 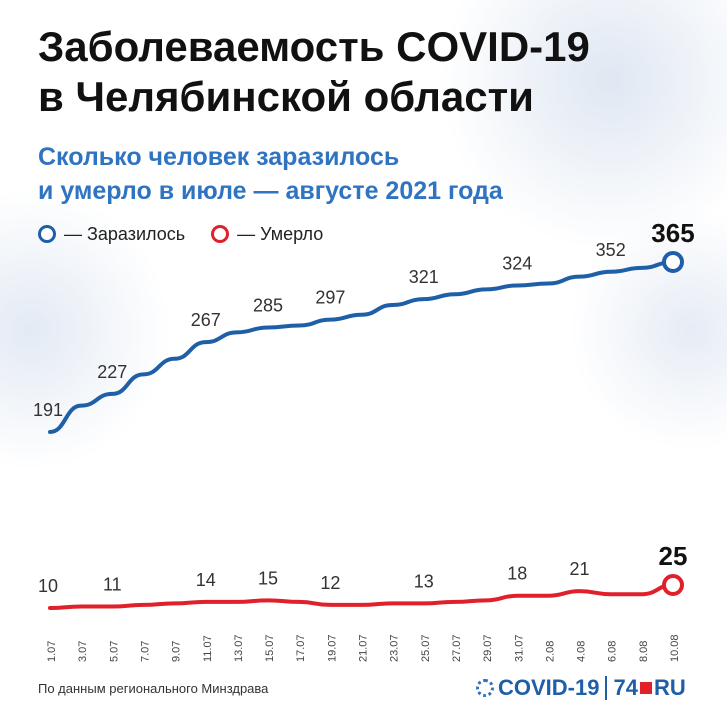 I want to click on x-tick-label-13.07: 13.07, so click(x=239, y=648).